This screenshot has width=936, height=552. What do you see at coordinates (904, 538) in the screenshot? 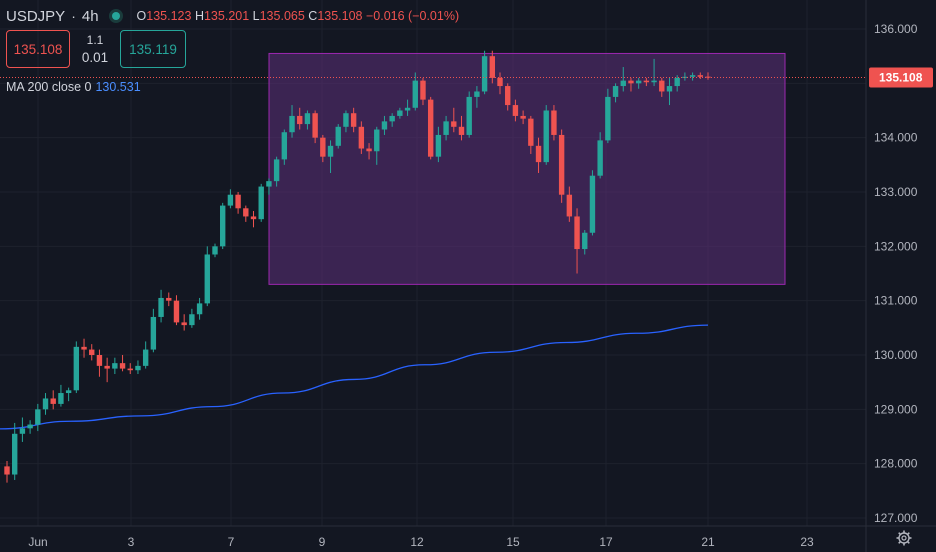
I see `gear-icon` at bounding box center [904, 538].